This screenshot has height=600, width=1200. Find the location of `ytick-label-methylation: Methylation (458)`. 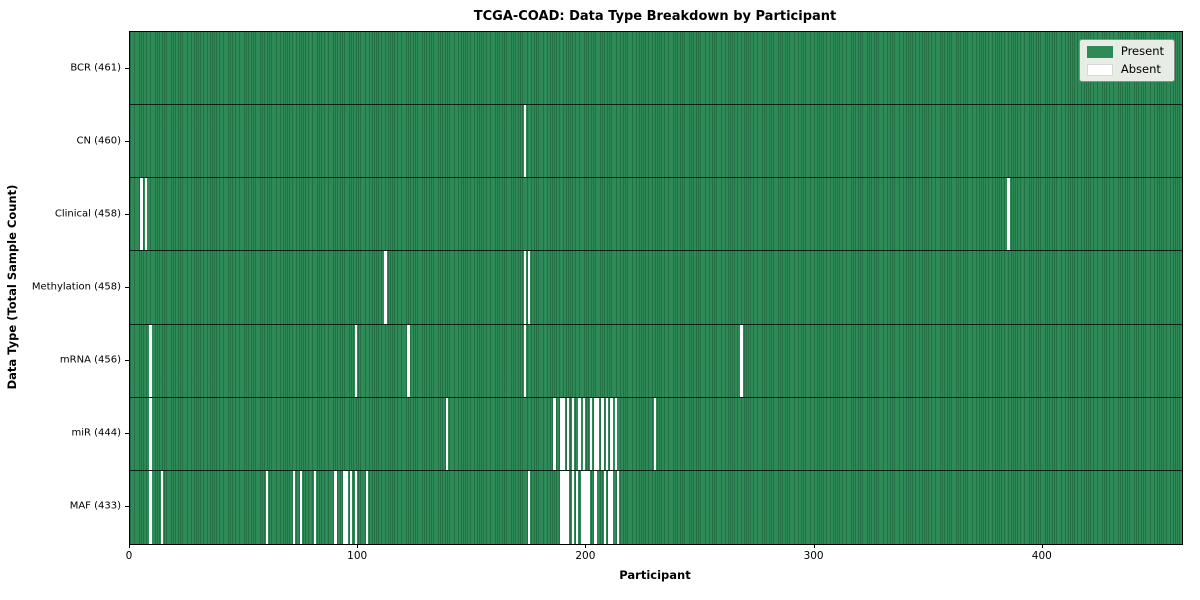

ytick-label-methylation: Methylation (458) is located at coordinates (76, 287).